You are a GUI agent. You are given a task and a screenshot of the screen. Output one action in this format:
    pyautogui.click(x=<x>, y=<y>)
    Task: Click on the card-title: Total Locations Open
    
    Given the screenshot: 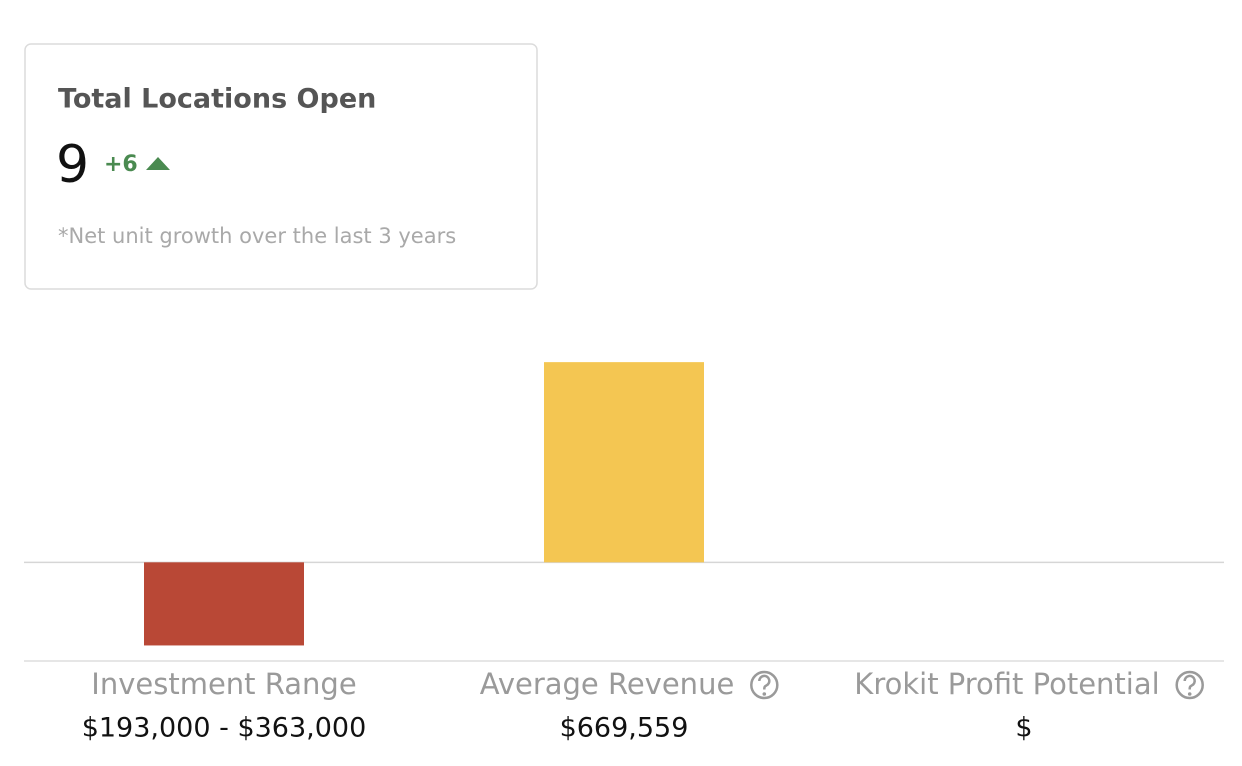 What is the action you would take?
    pyautogui.click(x=217, y=99)
    